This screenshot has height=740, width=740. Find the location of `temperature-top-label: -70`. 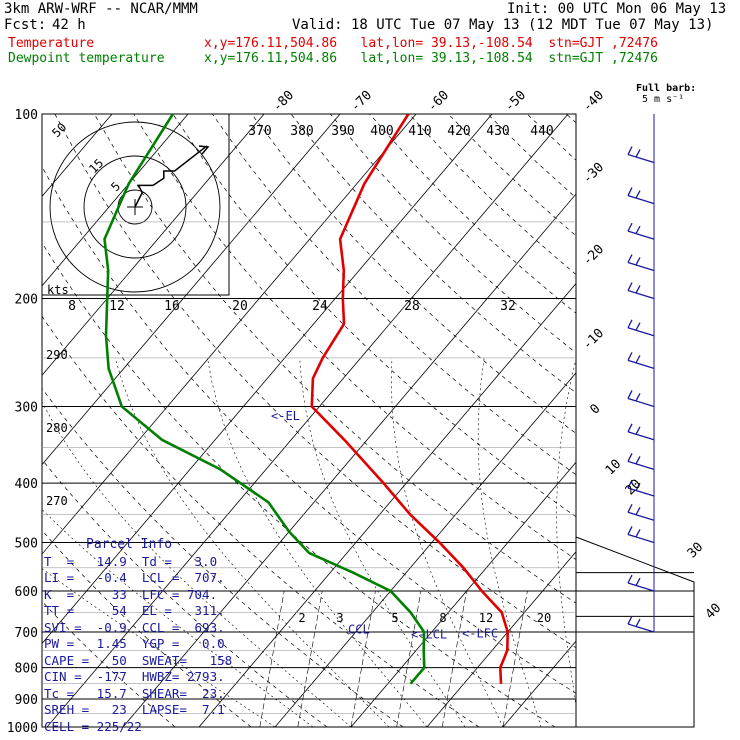

temperature-top-label: -70 is located at coordinates (361, 101).